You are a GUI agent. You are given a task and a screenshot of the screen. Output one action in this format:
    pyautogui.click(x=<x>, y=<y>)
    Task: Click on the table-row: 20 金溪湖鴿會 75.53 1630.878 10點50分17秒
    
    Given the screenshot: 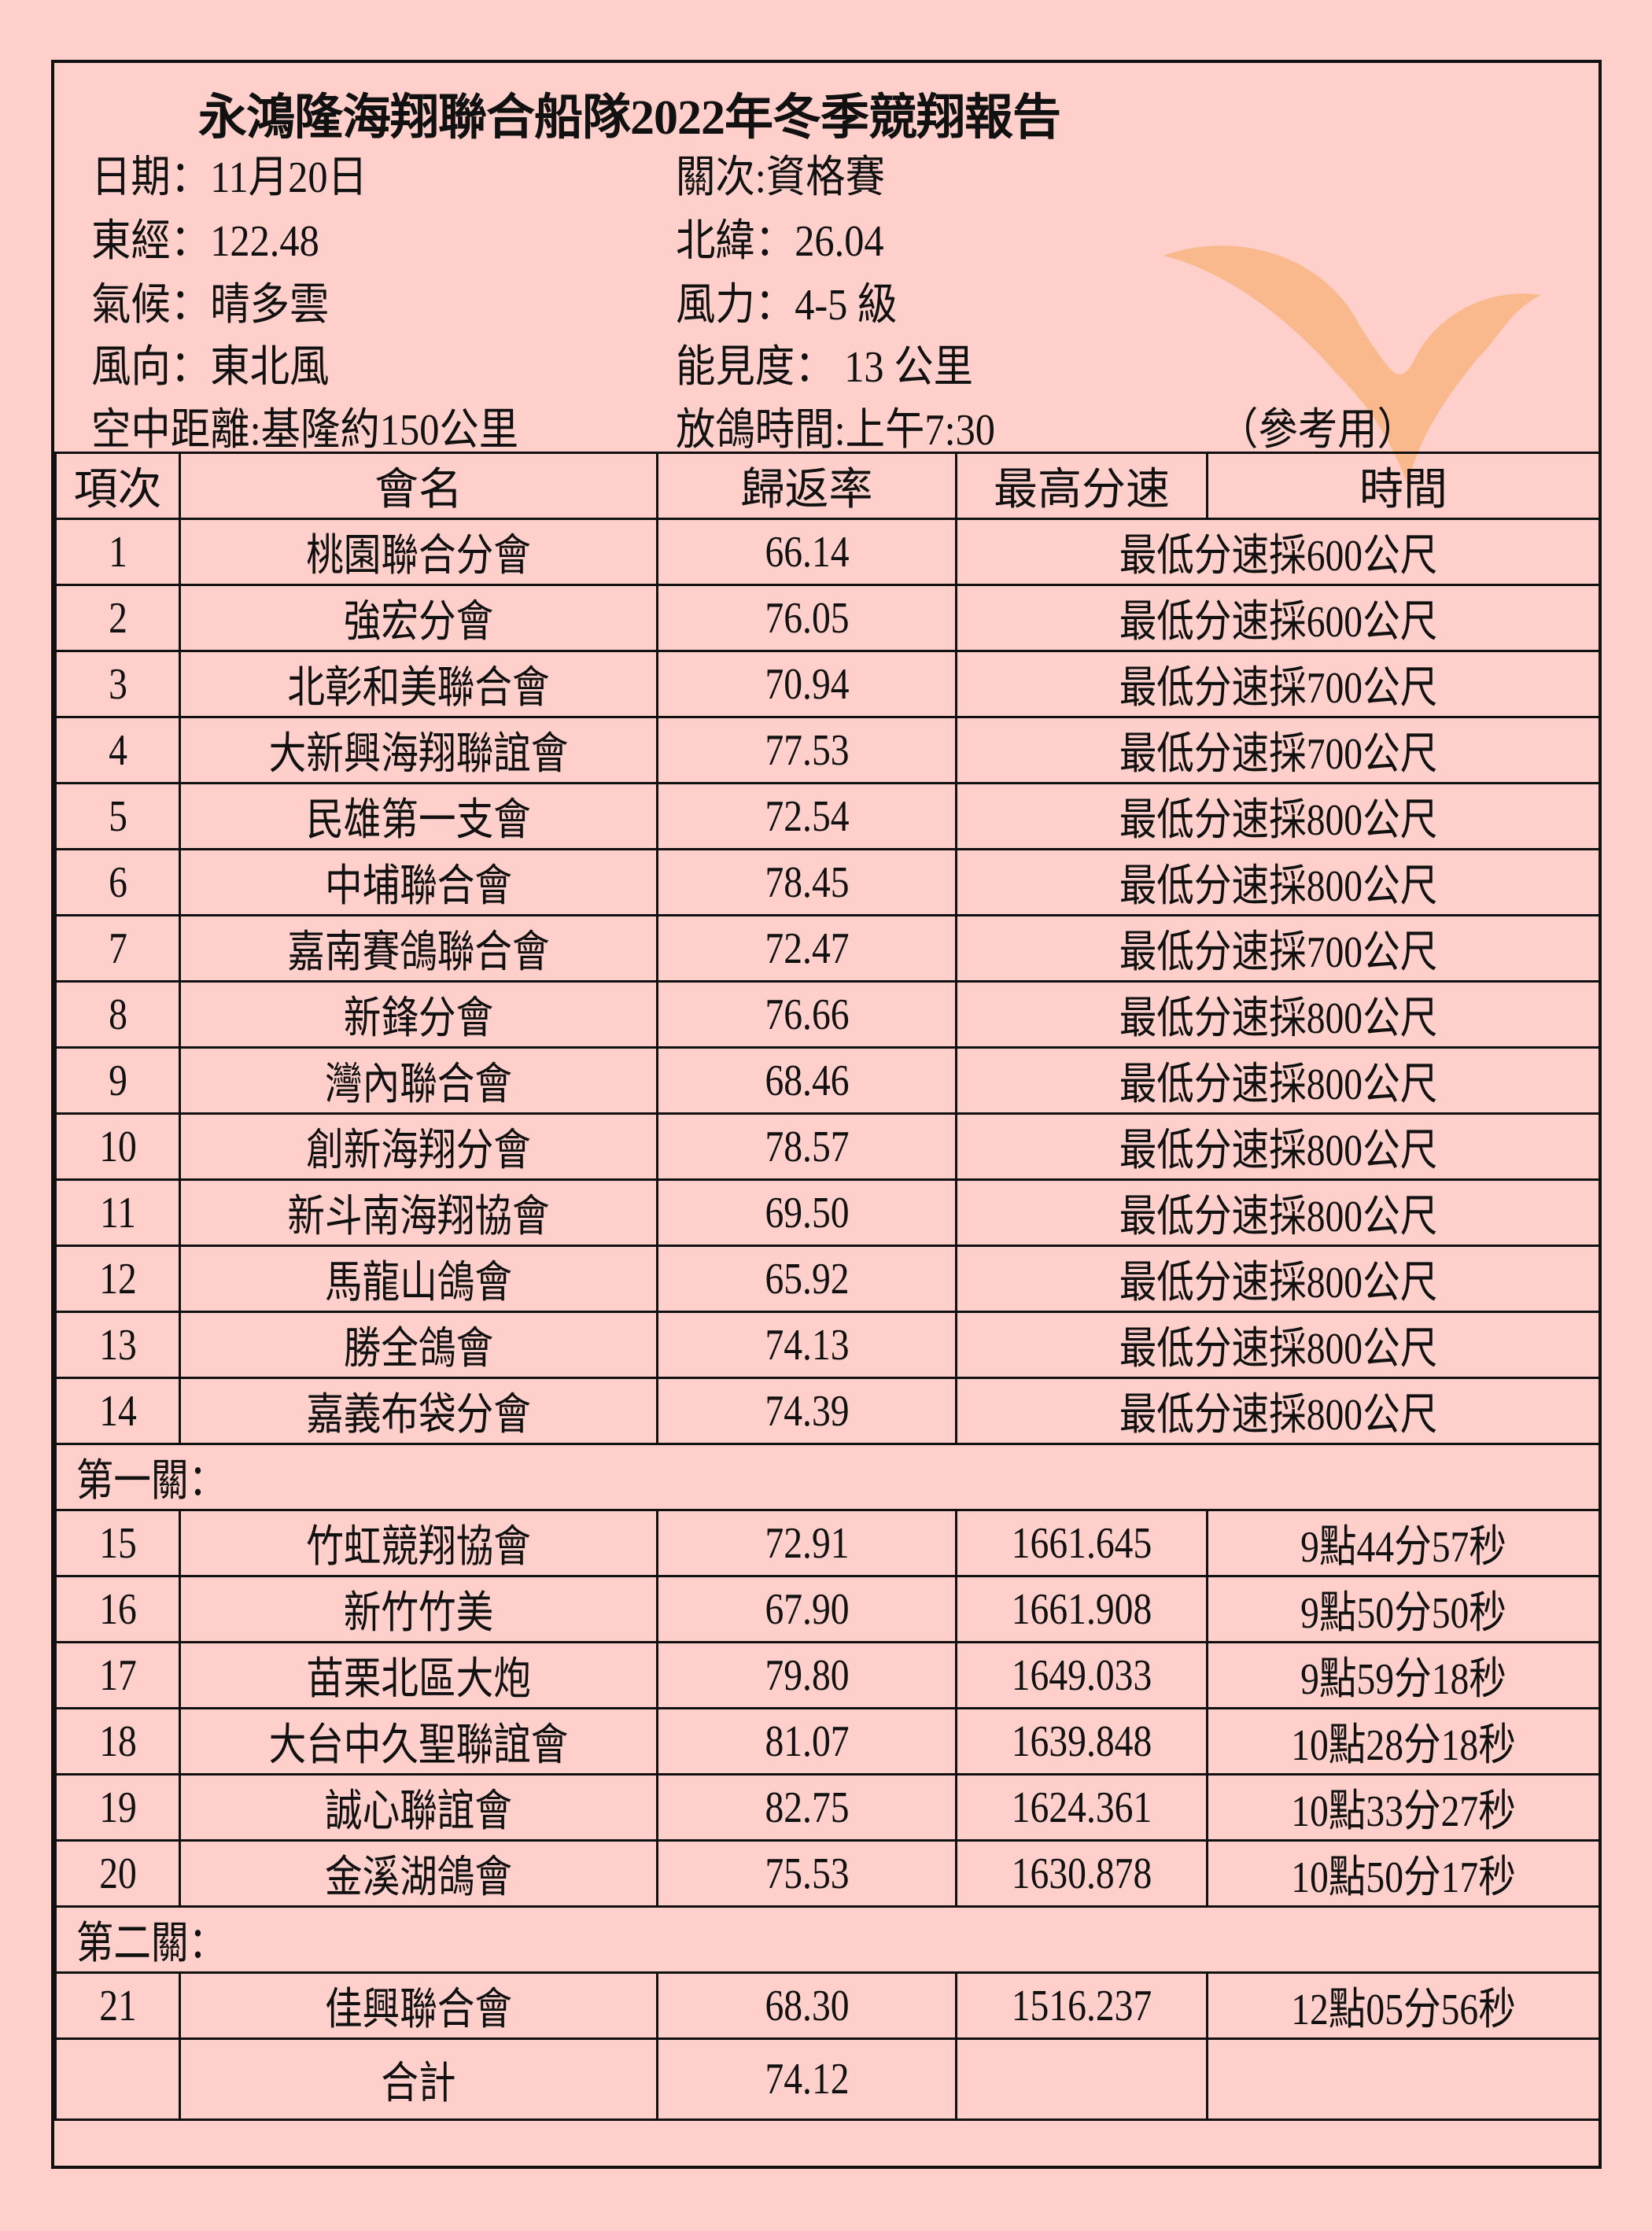 What is the action you would take?
    pyautogui.click(x=827, y=1874)
    